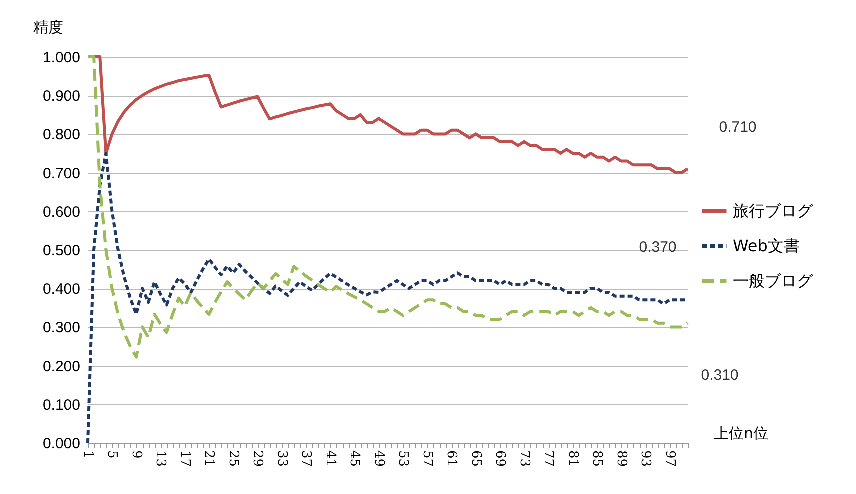 Image resolution: width=856 pixels, height=494 pixels. I want to click on x-tick-label: 13, so click(160, 459).